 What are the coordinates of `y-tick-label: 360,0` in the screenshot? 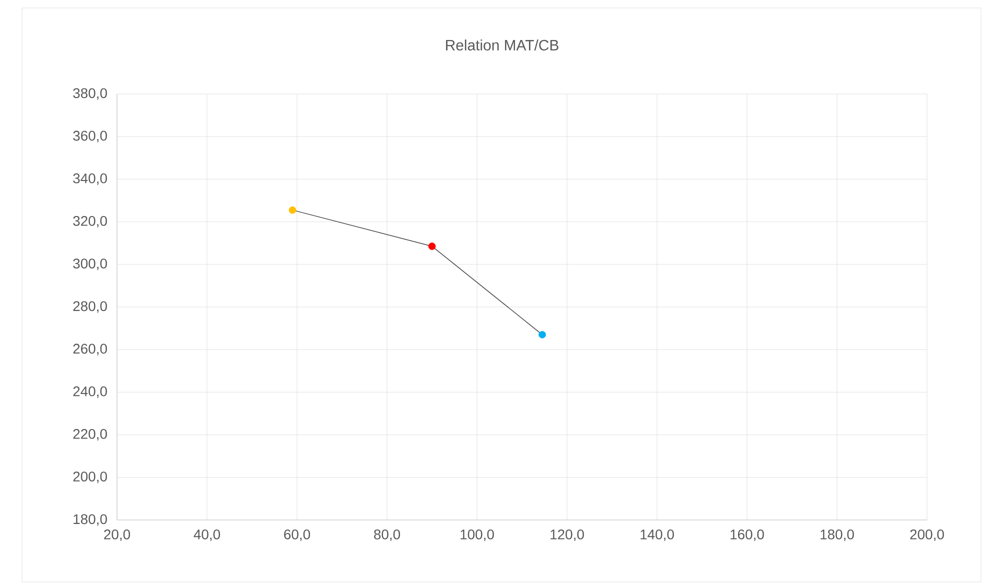 It's located at (90, 136).